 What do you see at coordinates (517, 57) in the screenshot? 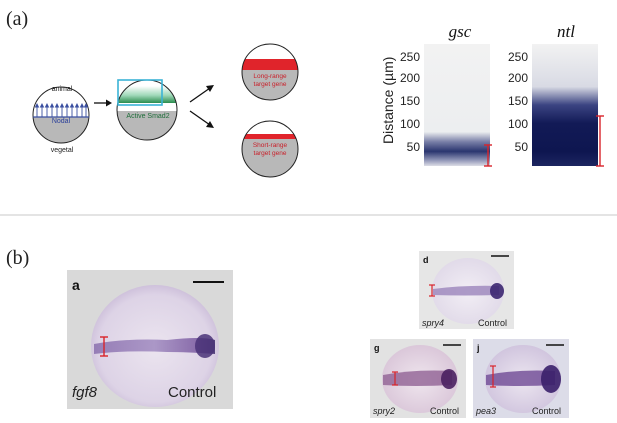
I see `tick-label-ntl: 250` at bounding box center [517, 57].